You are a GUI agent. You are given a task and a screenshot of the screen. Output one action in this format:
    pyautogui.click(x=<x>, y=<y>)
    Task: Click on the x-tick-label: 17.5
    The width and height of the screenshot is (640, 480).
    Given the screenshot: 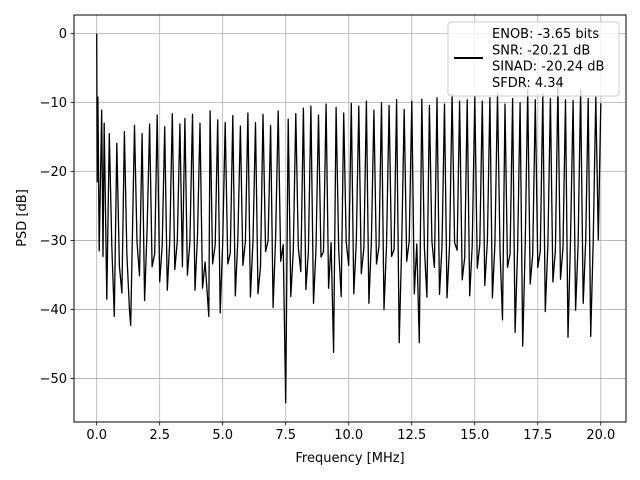 What is the action you would take?
    pyautogui.click(x=537, y=435)
    